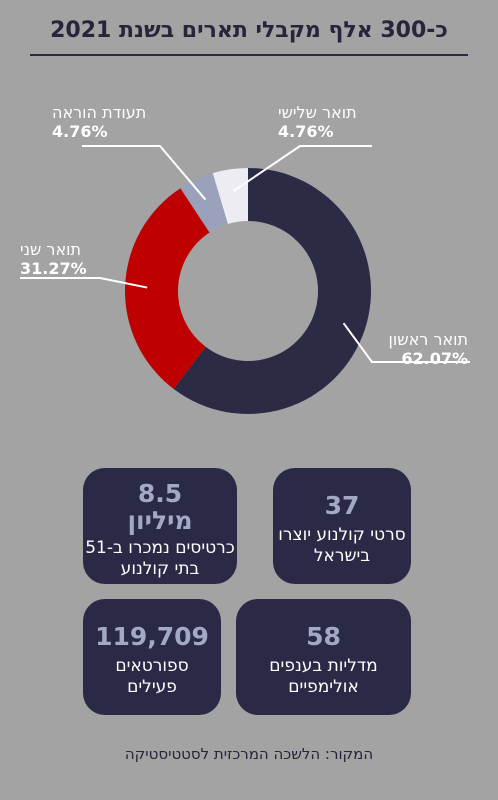  Describe the element at coordinates (144, 173) in the screenshot. I see `leader-line-teaching` at that location.